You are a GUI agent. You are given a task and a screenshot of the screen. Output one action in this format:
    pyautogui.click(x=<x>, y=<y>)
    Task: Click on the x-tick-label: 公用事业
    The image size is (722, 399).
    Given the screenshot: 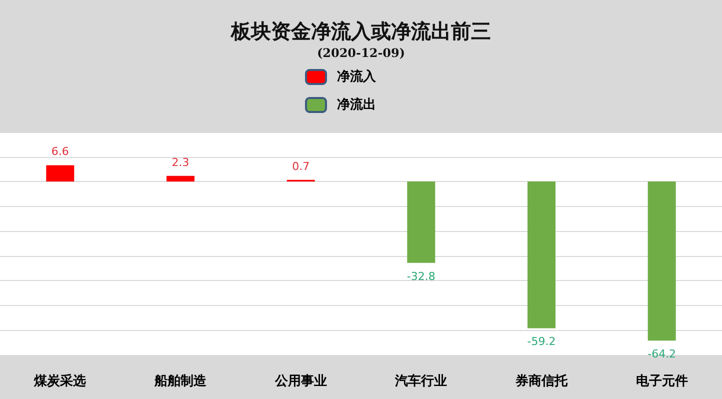 What is the action you would take?
    pyautogui.click(x=300, y=381)
    